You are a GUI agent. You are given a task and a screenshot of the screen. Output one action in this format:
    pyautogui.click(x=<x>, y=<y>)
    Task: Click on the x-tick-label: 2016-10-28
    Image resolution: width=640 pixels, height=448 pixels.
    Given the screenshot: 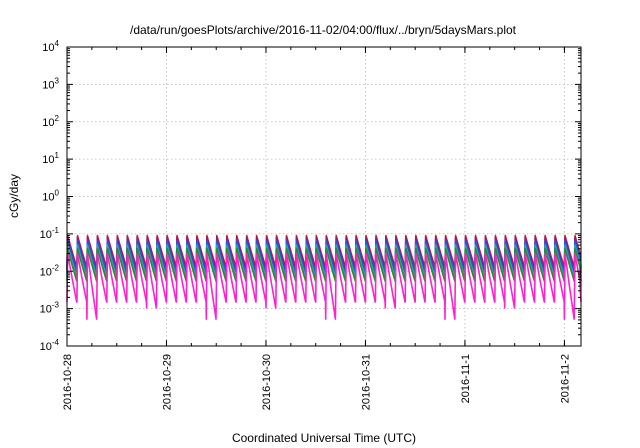 What is the action you would take?
    pyautogui.click(x=68, y=382)
    